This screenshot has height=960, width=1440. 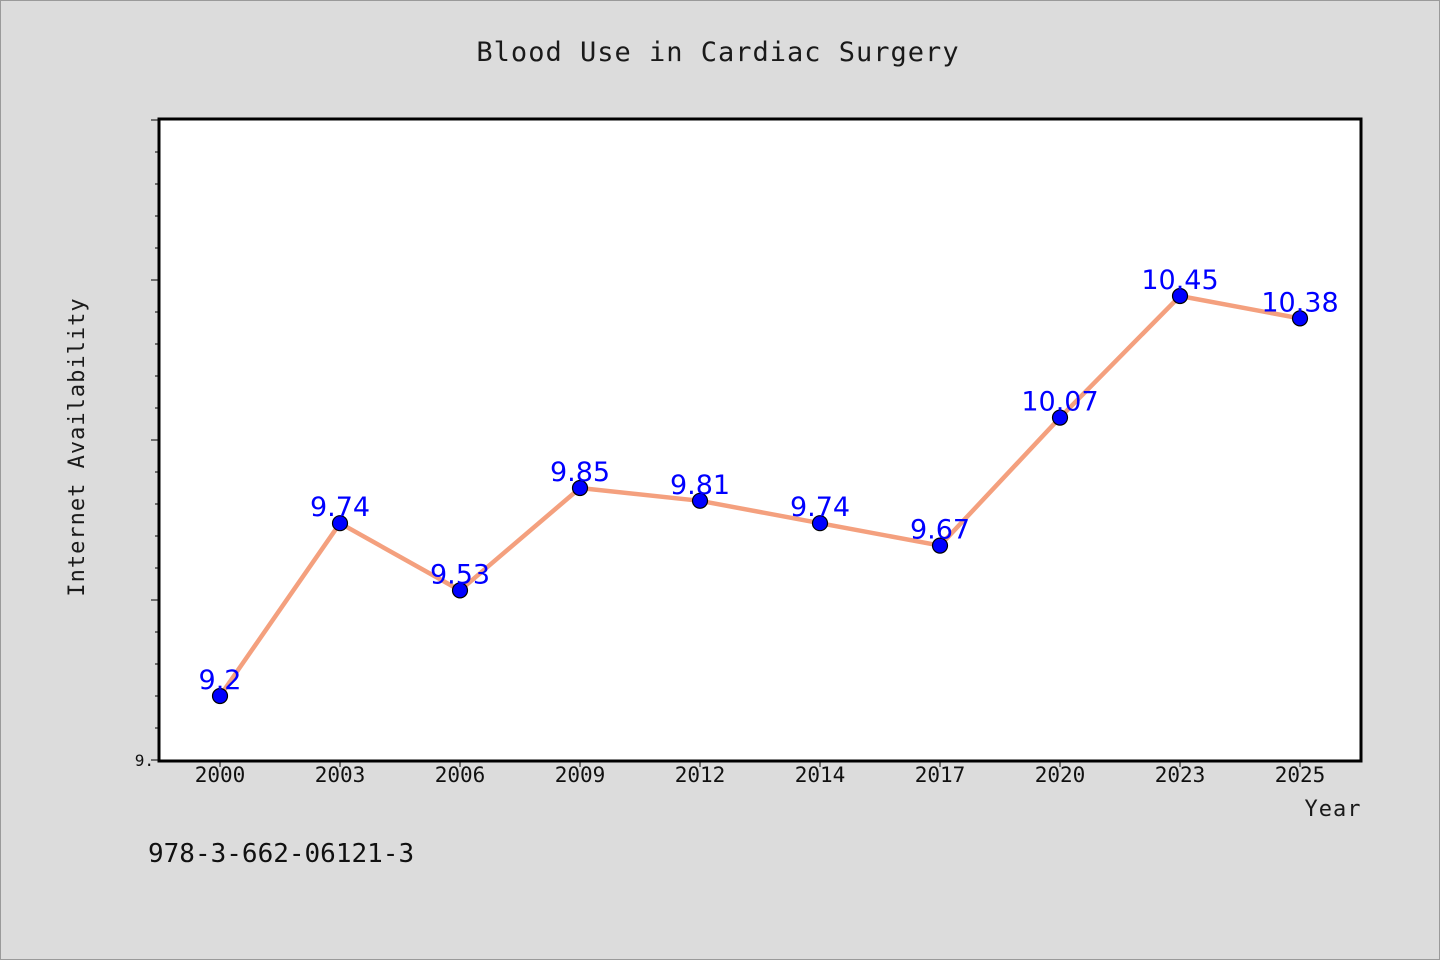 What do you see at coordinates (460, 775) in the screenshot?
I see `x-tick-label: 2006` at bounding box center [460, 775].